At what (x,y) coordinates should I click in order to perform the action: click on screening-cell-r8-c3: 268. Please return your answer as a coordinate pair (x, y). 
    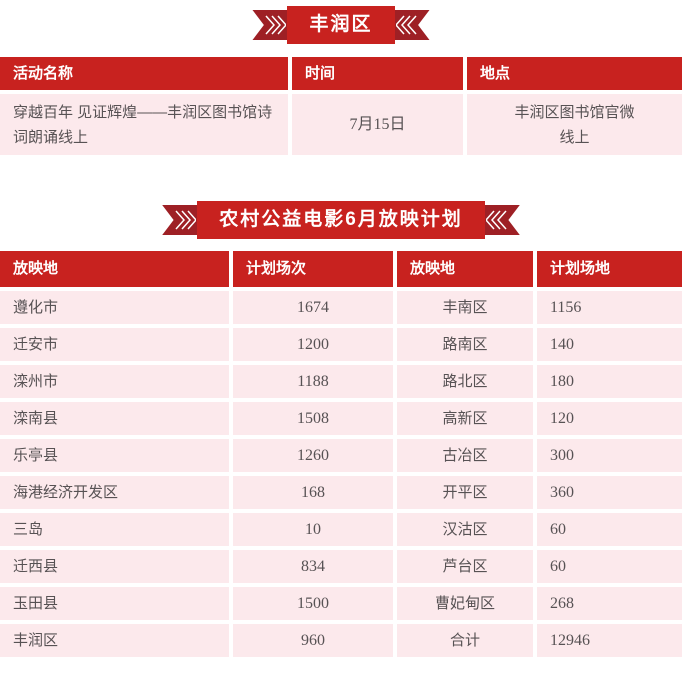
    Looking at the image, I should click on (609, 603).